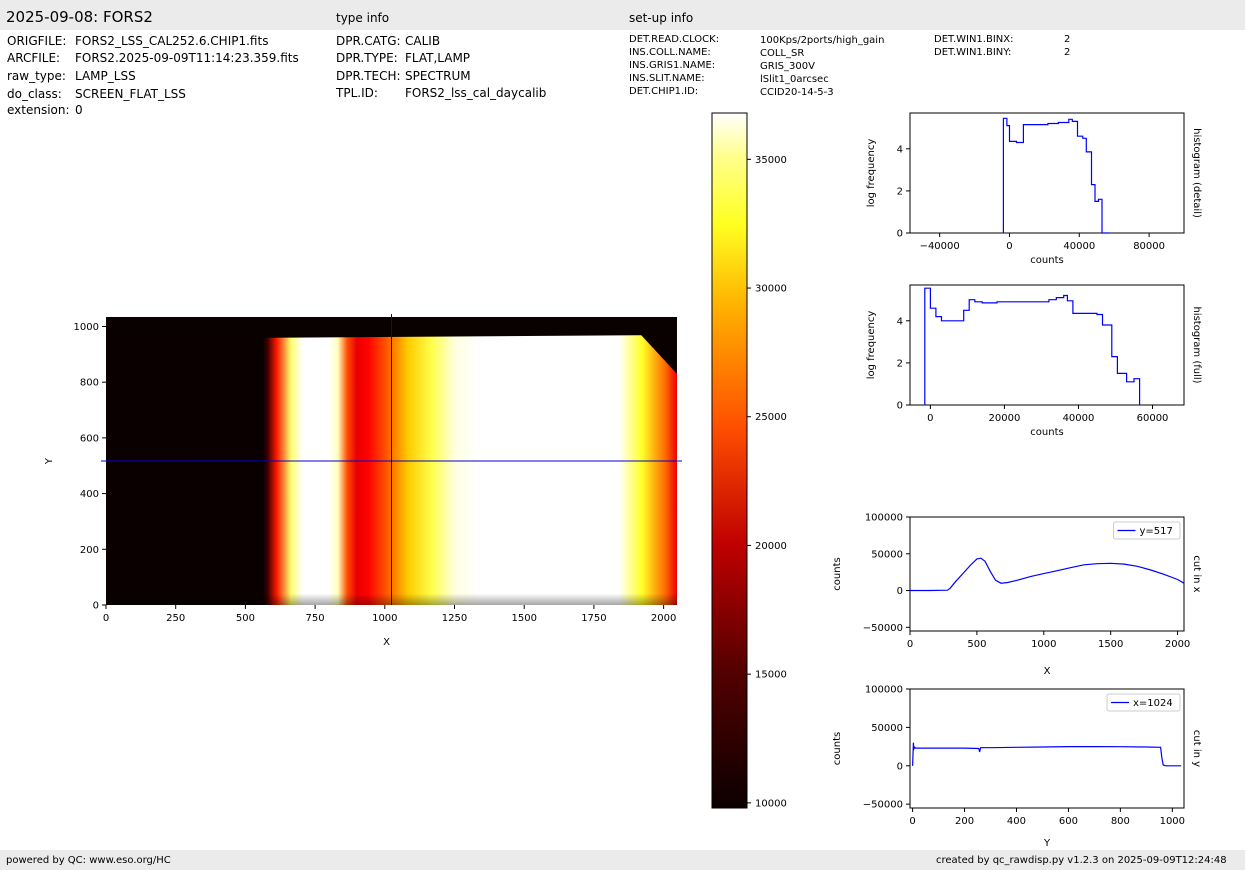 The height and width of the screenshot is (870, 1245). Describe the element at coordinates (661, 18) in the screenshot. I see `setup-info-label: set-up info` at that location.